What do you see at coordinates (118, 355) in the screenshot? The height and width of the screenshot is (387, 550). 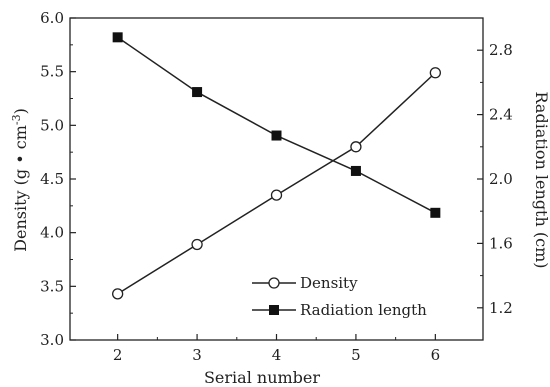 I see `x-tick-label: 2` at bounding box center [118, 355].